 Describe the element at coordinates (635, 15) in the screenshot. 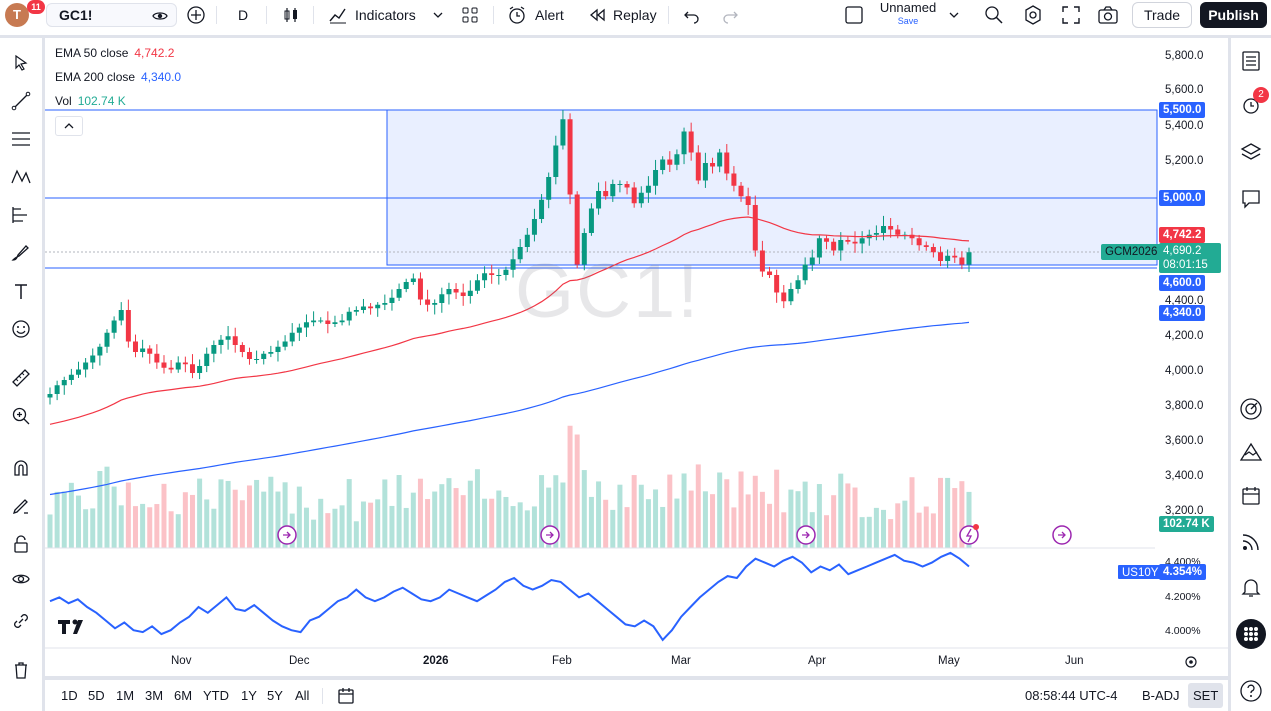

I see `replay-button: Replay` at that location.